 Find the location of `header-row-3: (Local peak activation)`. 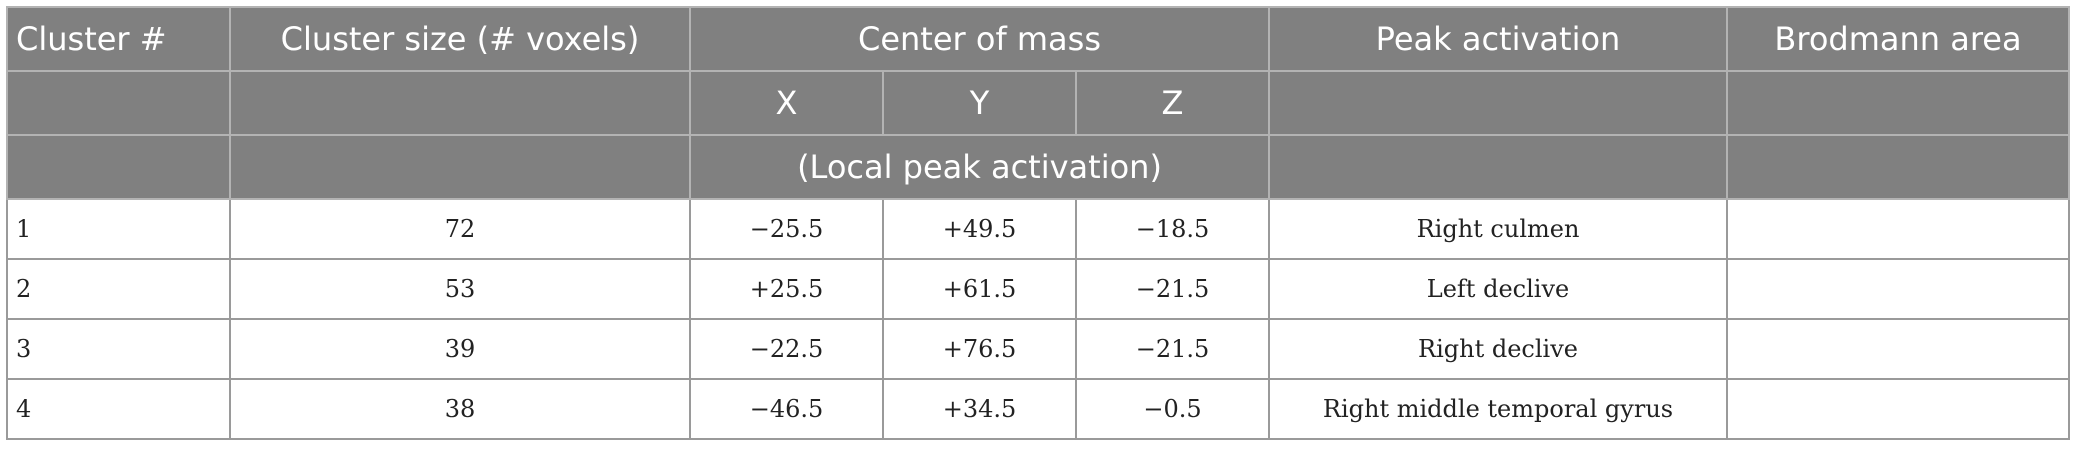

header-row-3: (Local peak activation) is located at coordinates (1038, 167).